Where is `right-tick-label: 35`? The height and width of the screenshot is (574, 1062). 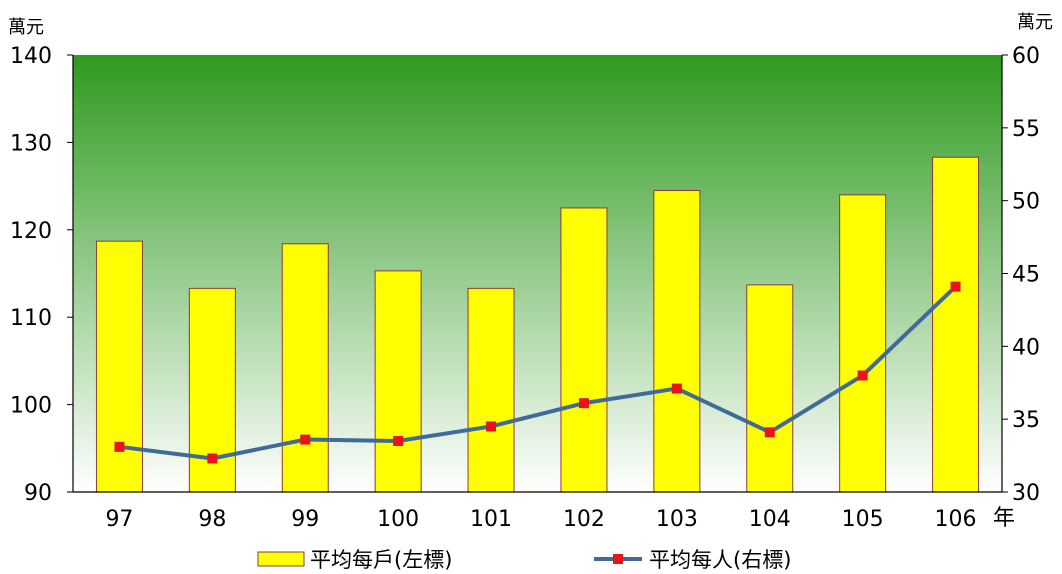
right-tick-label: 35 is located at coordinates (1026, 420).